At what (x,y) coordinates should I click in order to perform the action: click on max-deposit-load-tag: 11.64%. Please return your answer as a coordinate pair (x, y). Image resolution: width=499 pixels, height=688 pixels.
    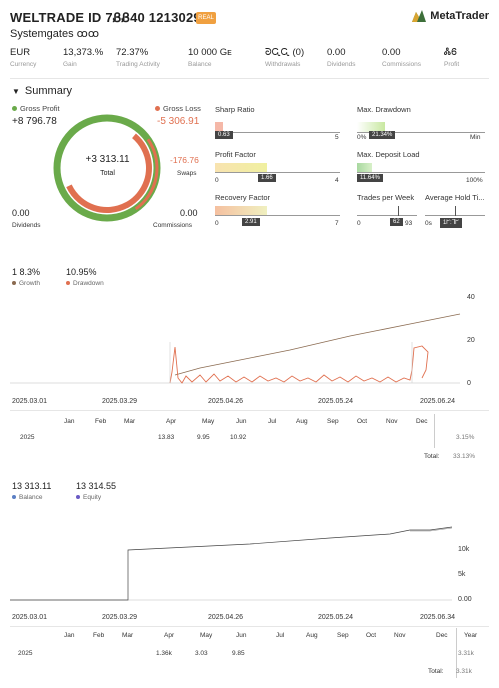
    Looking at the image, I should click on (370, 178).